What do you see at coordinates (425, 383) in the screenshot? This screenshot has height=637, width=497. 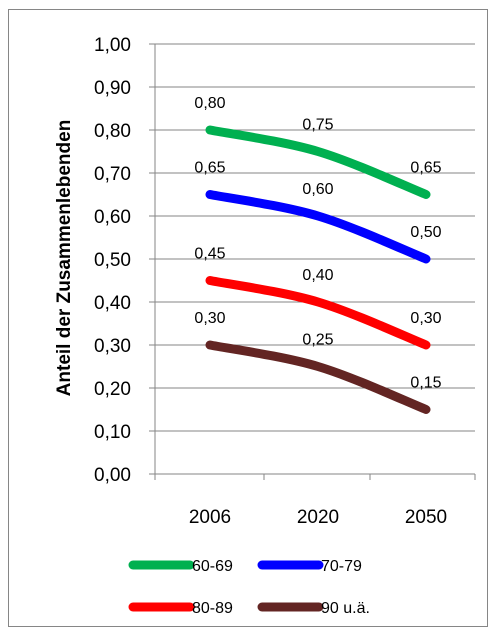 I see `data-label: 0,15` at bounding box center [425, 383].